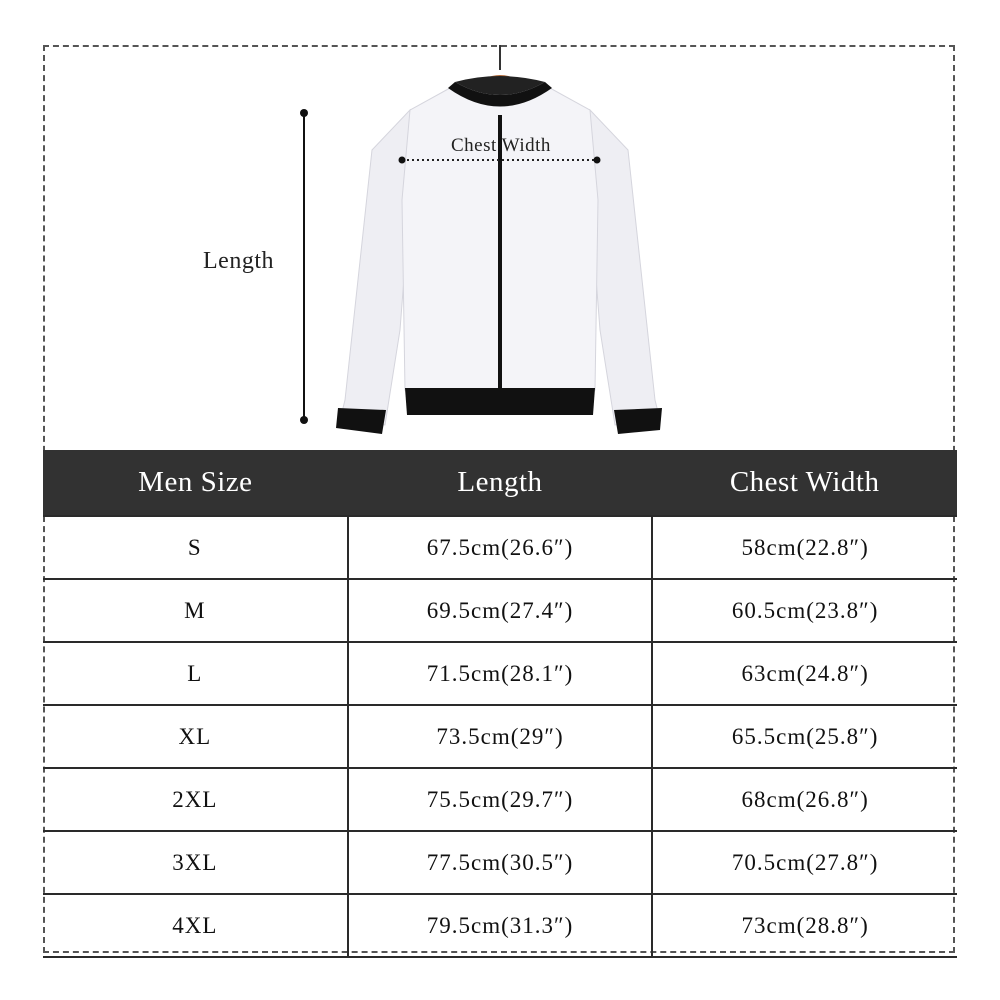  I want to click on cell-length: 67.5cm(26.6″), so click(500, 547).